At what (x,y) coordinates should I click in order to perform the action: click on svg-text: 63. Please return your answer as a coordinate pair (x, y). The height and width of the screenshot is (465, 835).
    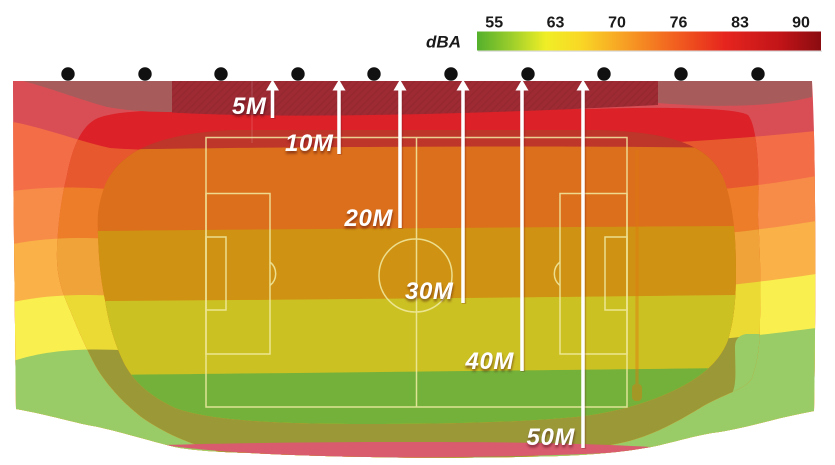
    Looking at the image, I should click on (556, 23).